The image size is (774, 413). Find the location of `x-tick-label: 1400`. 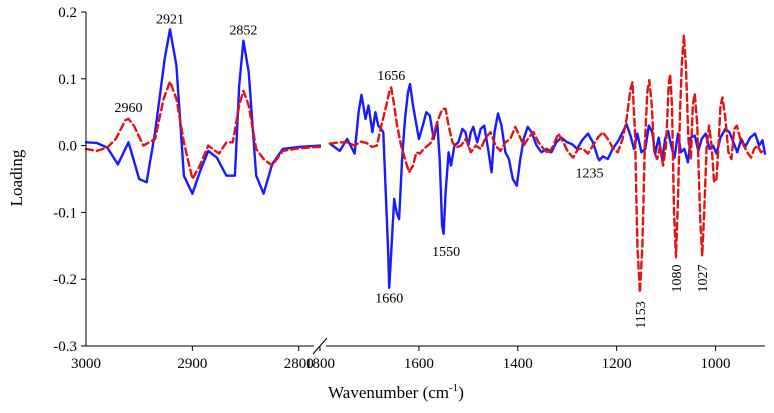

x-tick-label: 1400 is located at coordinates (518, 364).